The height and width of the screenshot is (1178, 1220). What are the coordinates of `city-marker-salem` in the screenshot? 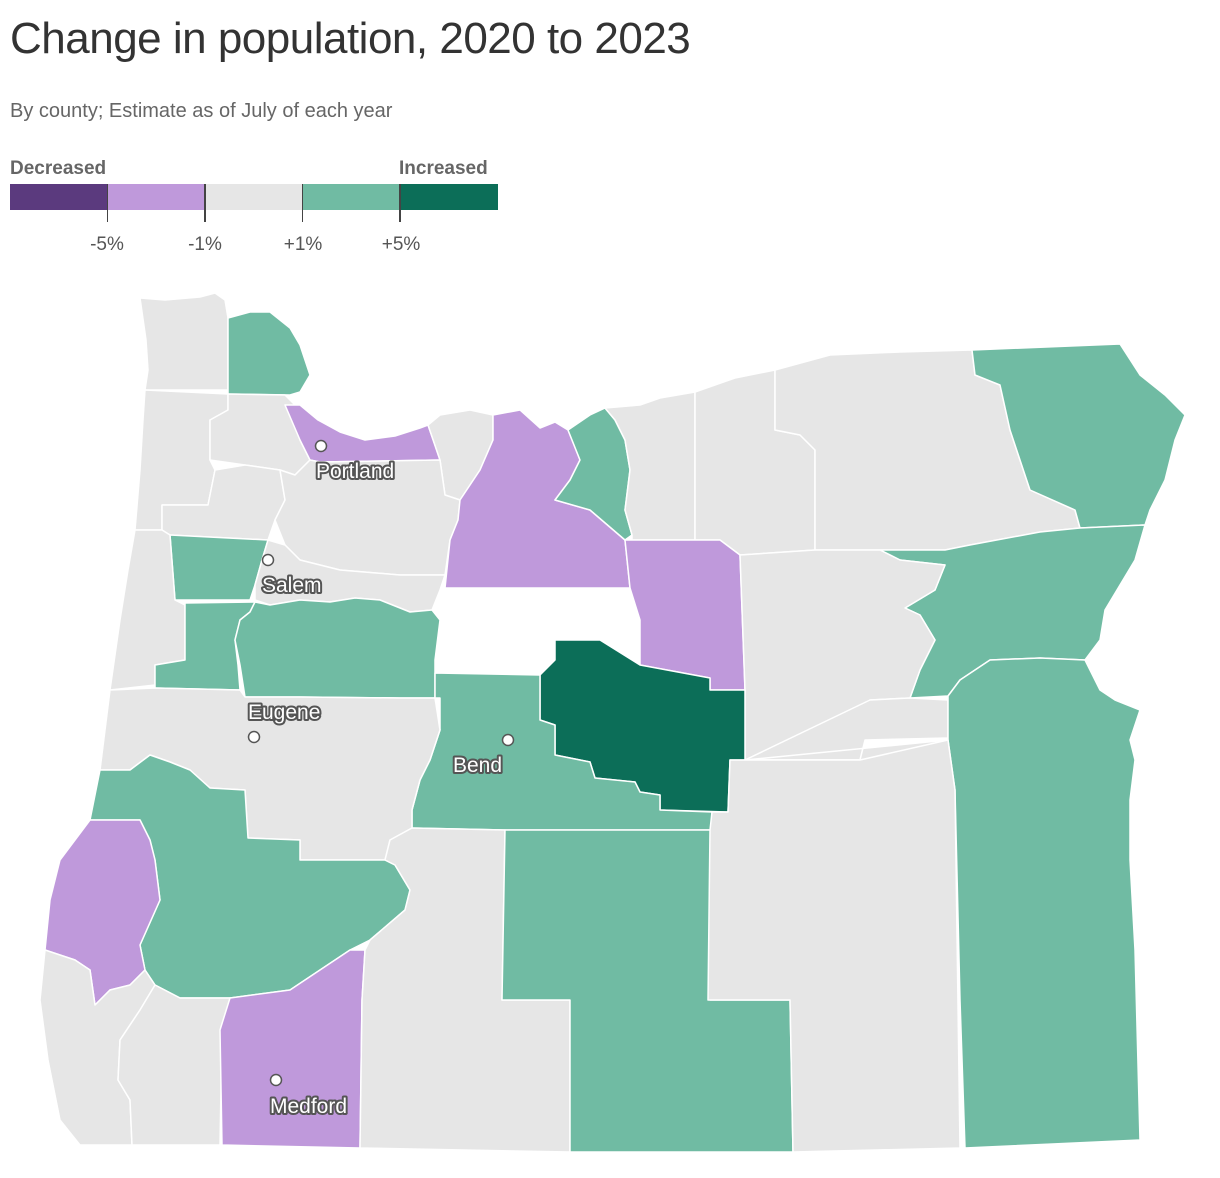 It's located at (268, 560).